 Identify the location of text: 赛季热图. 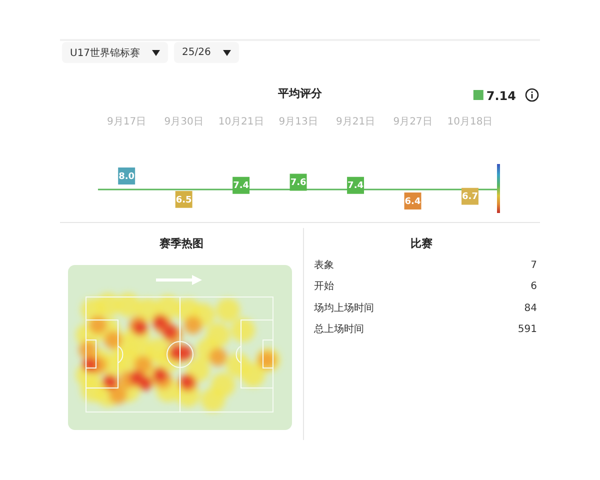
(181, 243).